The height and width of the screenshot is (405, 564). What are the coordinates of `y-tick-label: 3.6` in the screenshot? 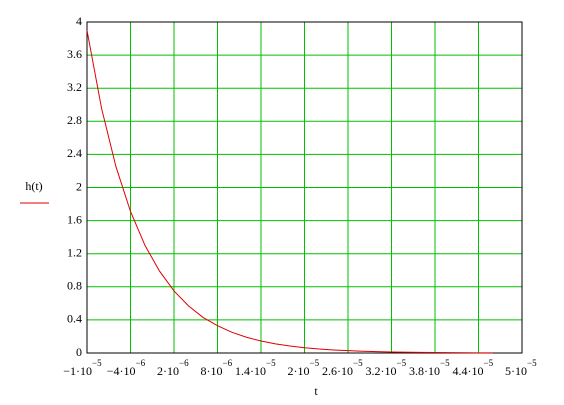 It's located at (74, 54).